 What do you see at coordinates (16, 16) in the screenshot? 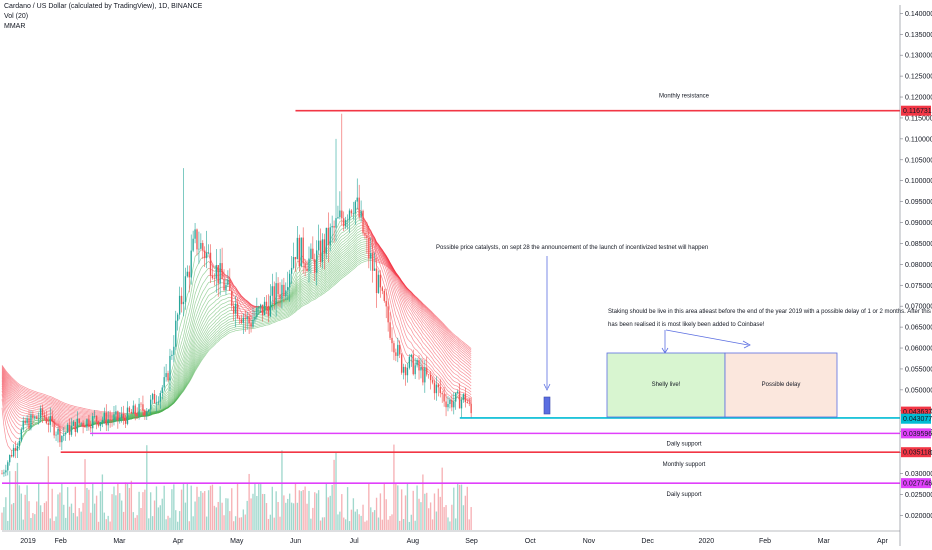
I see `volume-indicator-label: Vol (20)` at bounding box center [16, 16].